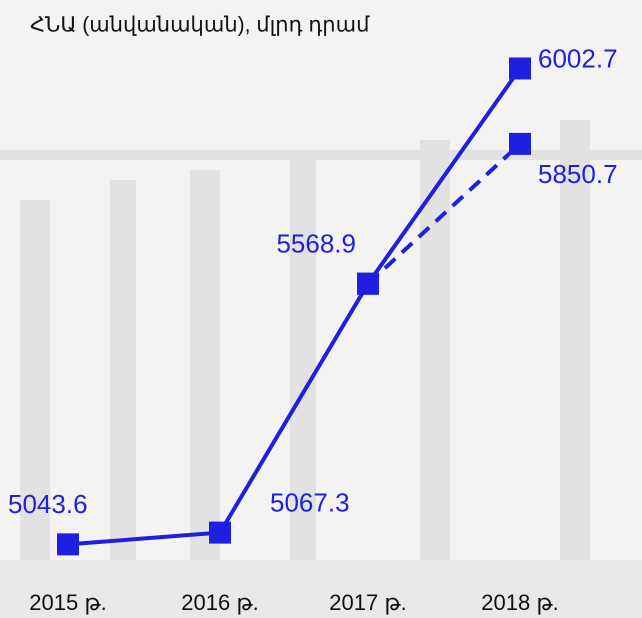 The image size is (642, 618). What do you see at coordinates (219, 602) in the screenshot?
I see `x-tick-label: 2016 թ.` at bounding box center [219, 602].